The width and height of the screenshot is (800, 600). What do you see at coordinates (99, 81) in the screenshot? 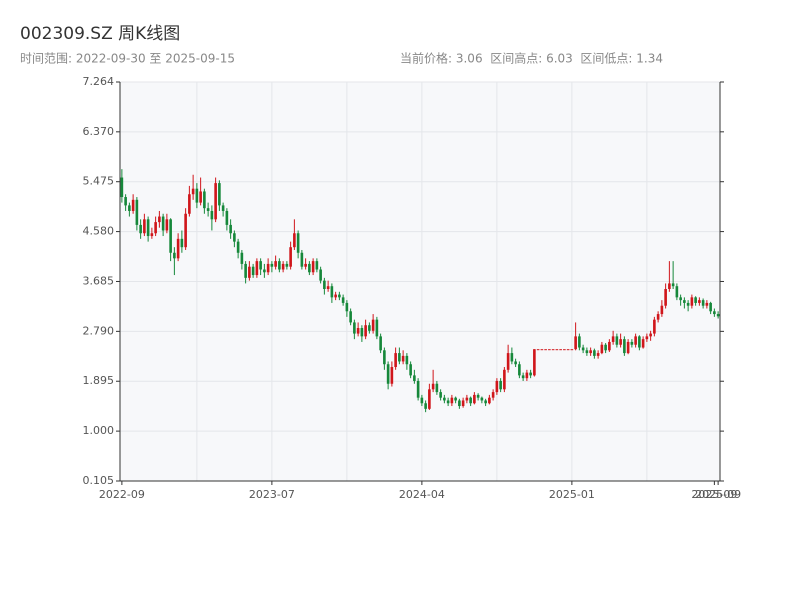
I see `y-tick-label: 7.264` at bounding box center [99, 81].